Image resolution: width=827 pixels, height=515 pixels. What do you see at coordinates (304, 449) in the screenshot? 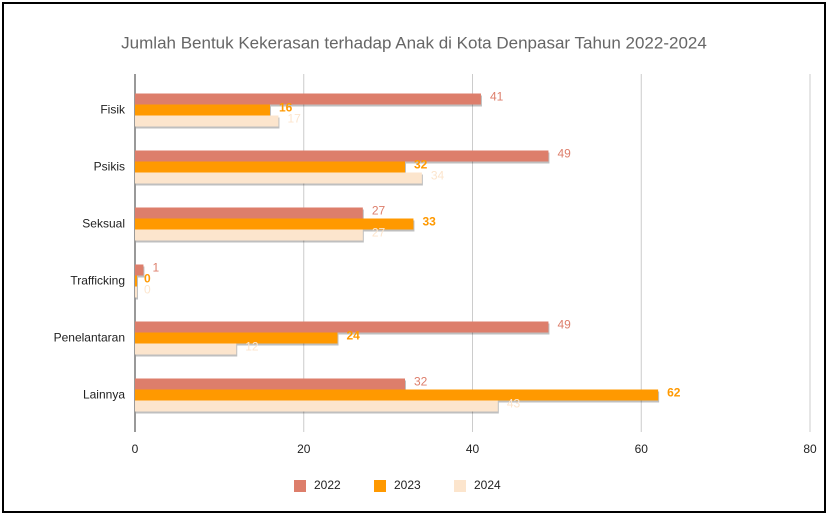
I see `x-tick-label: 20` at bounding box center [304, 449].